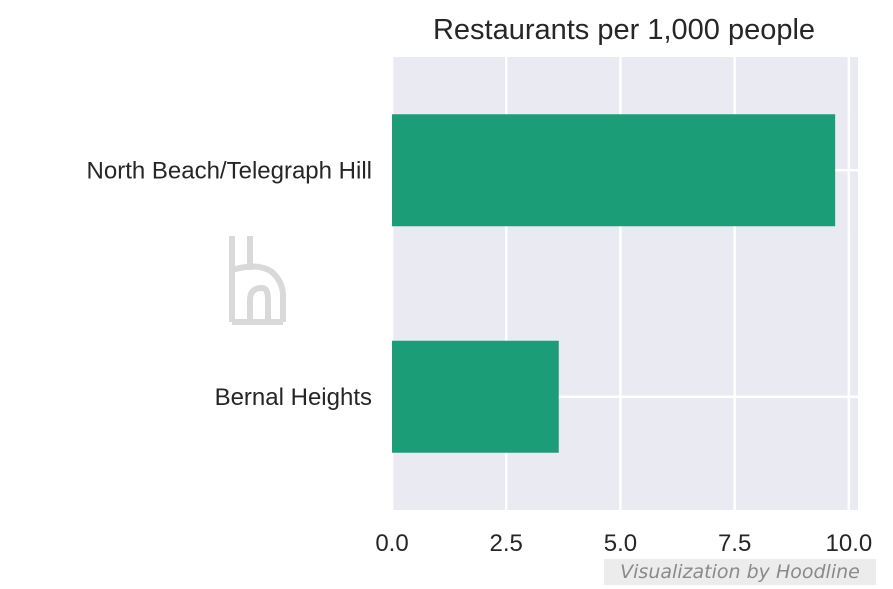 This screenshot has height=589, width=893. Describe the element at coordinates (293, 397) in the screenshot. I see `category-label-1: Bernal Heights` at that location.